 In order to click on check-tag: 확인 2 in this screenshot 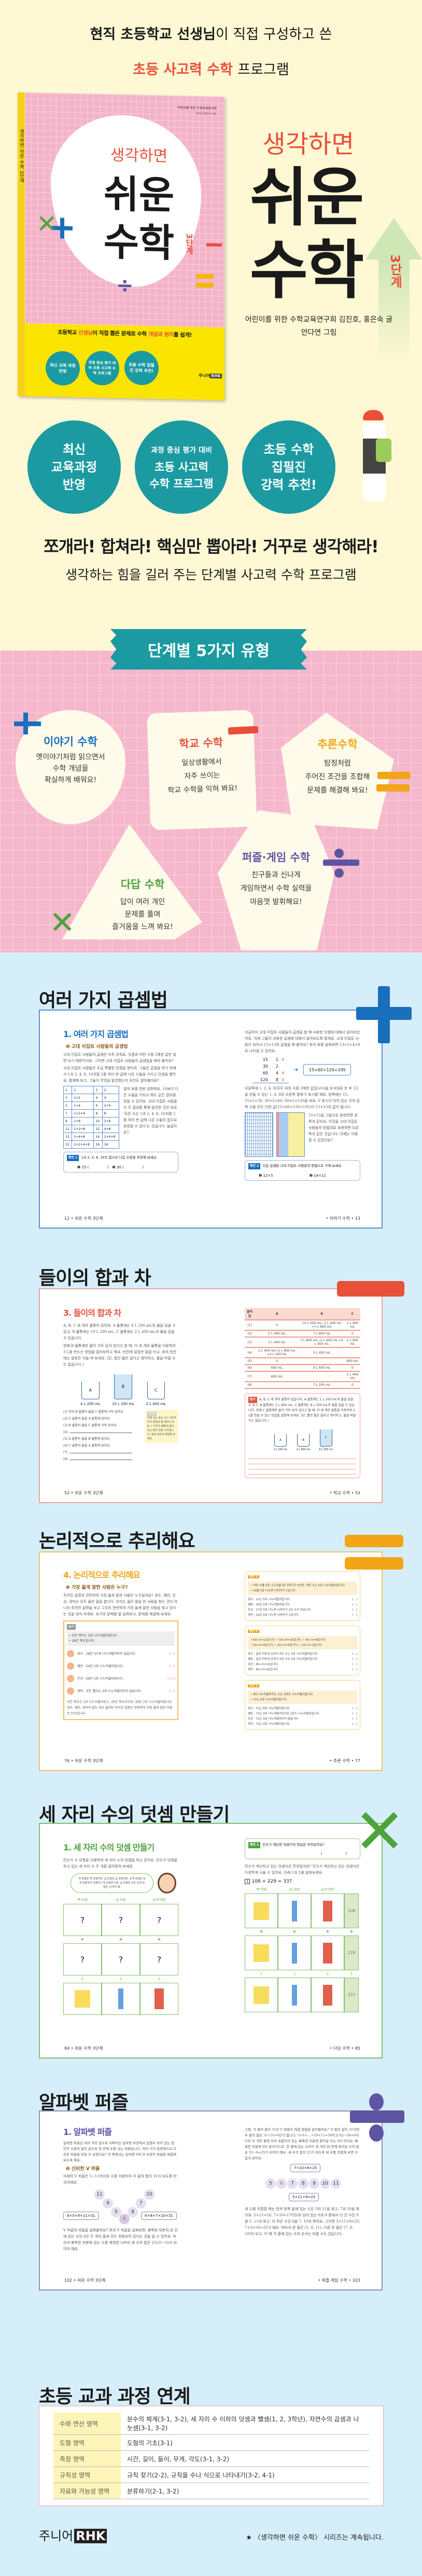, I will do `click(253, 1631)`.